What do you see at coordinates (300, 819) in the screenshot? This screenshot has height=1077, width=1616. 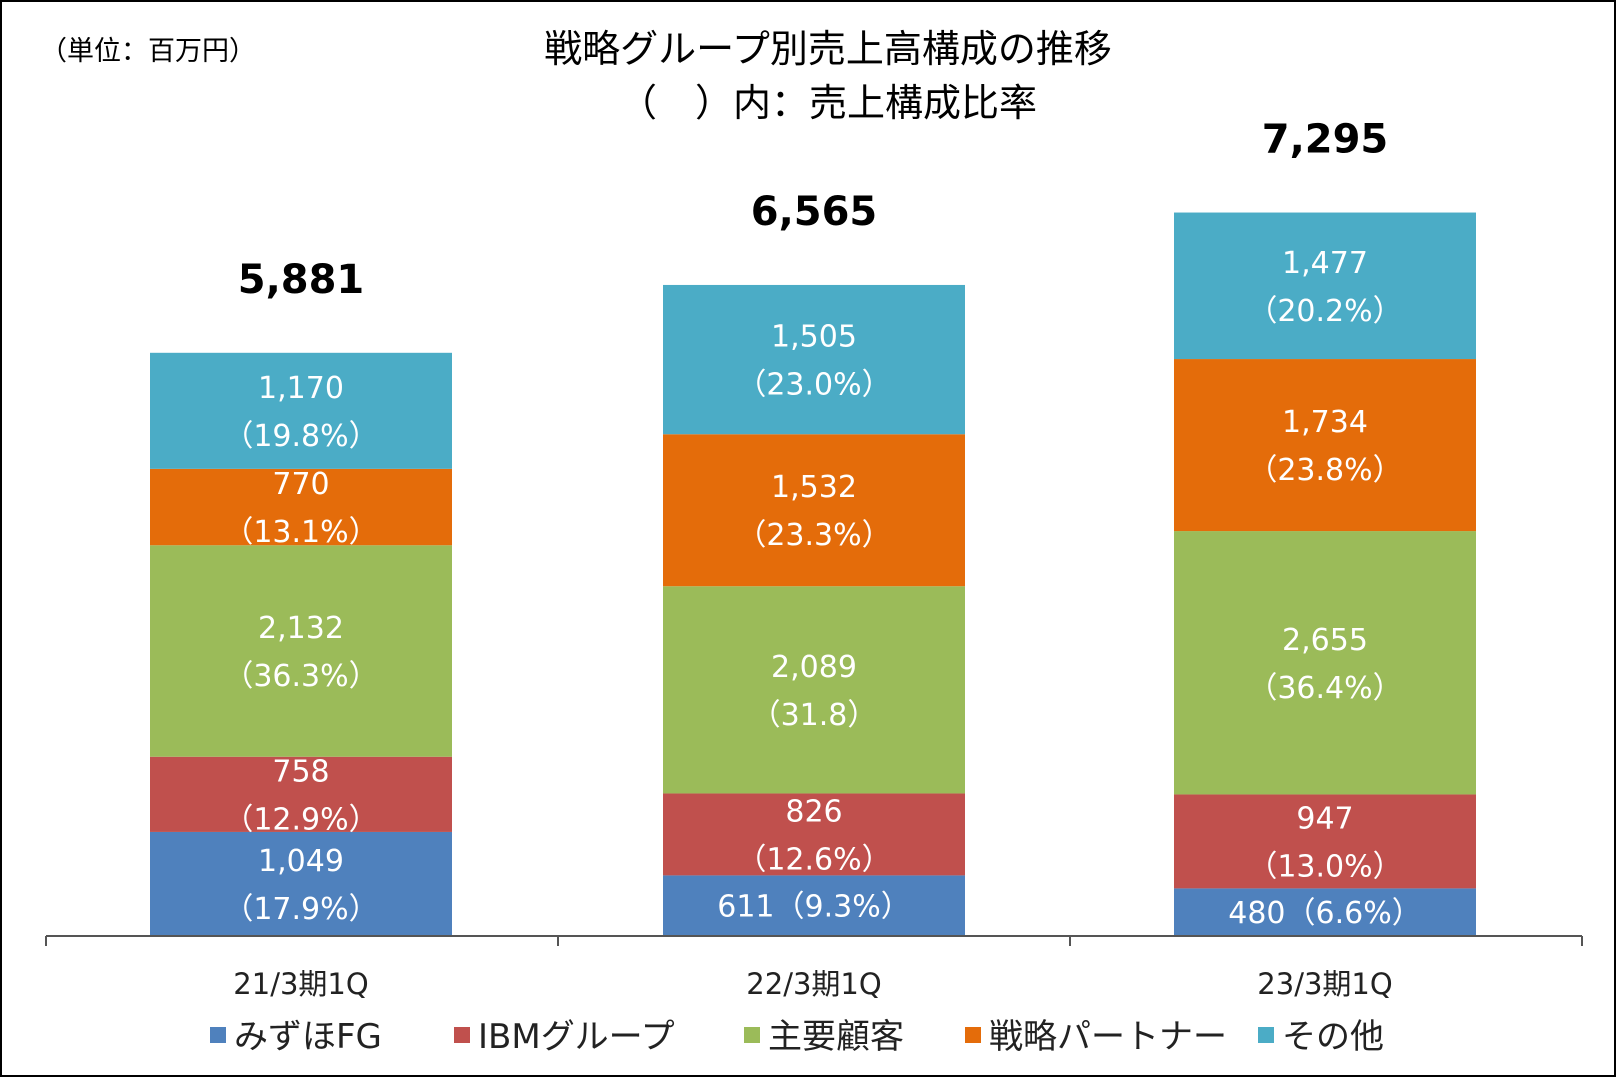 I see `data-label: （12.9%）` at bounding box center [300, 819].